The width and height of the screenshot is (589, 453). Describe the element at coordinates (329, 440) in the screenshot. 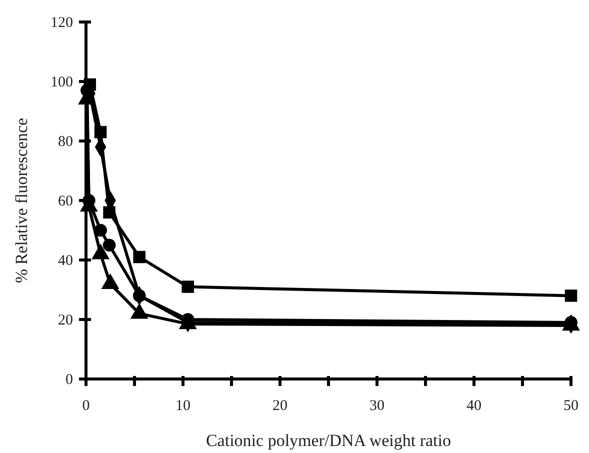

I see `x-axis-title: Cationic polymer/DNA weight ratio` at that location.